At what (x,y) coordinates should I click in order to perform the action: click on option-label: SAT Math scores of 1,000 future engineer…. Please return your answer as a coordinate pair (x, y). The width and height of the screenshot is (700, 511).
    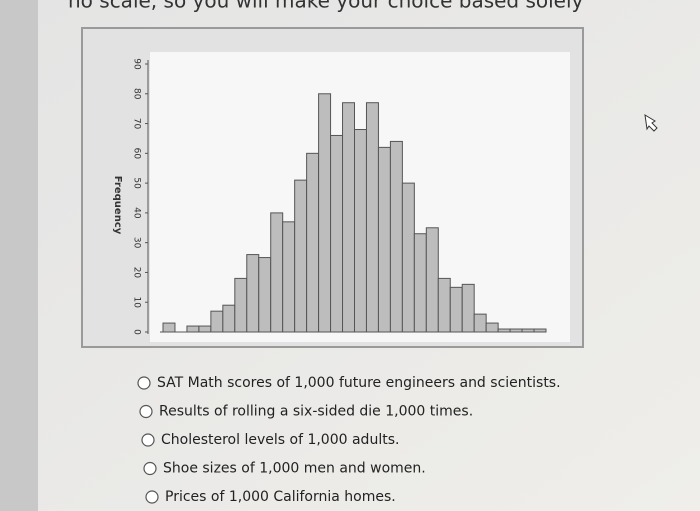
    Looking at the image, I should click on (359, 383).